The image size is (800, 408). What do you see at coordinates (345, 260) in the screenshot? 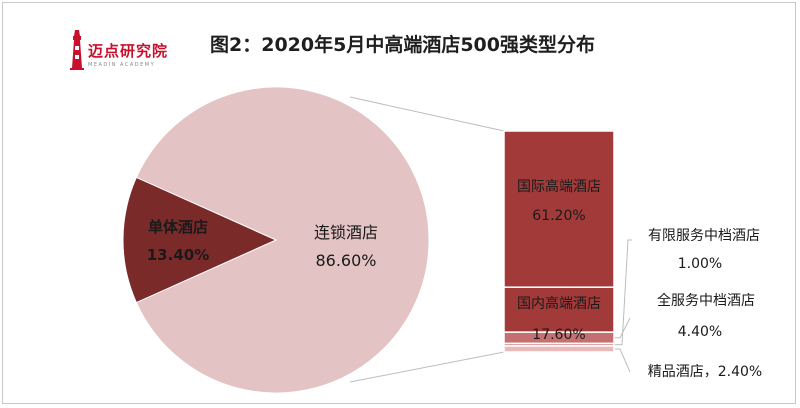
I see `pie-label-chain-value: 86.60%` at bounding box center [345, 260].